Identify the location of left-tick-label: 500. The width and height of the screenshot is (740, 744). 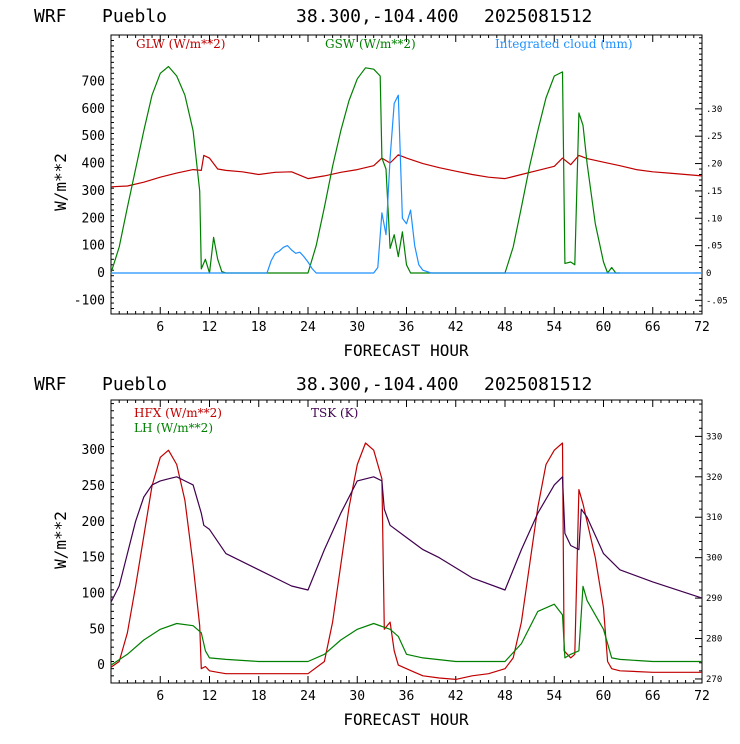
(93, 136).